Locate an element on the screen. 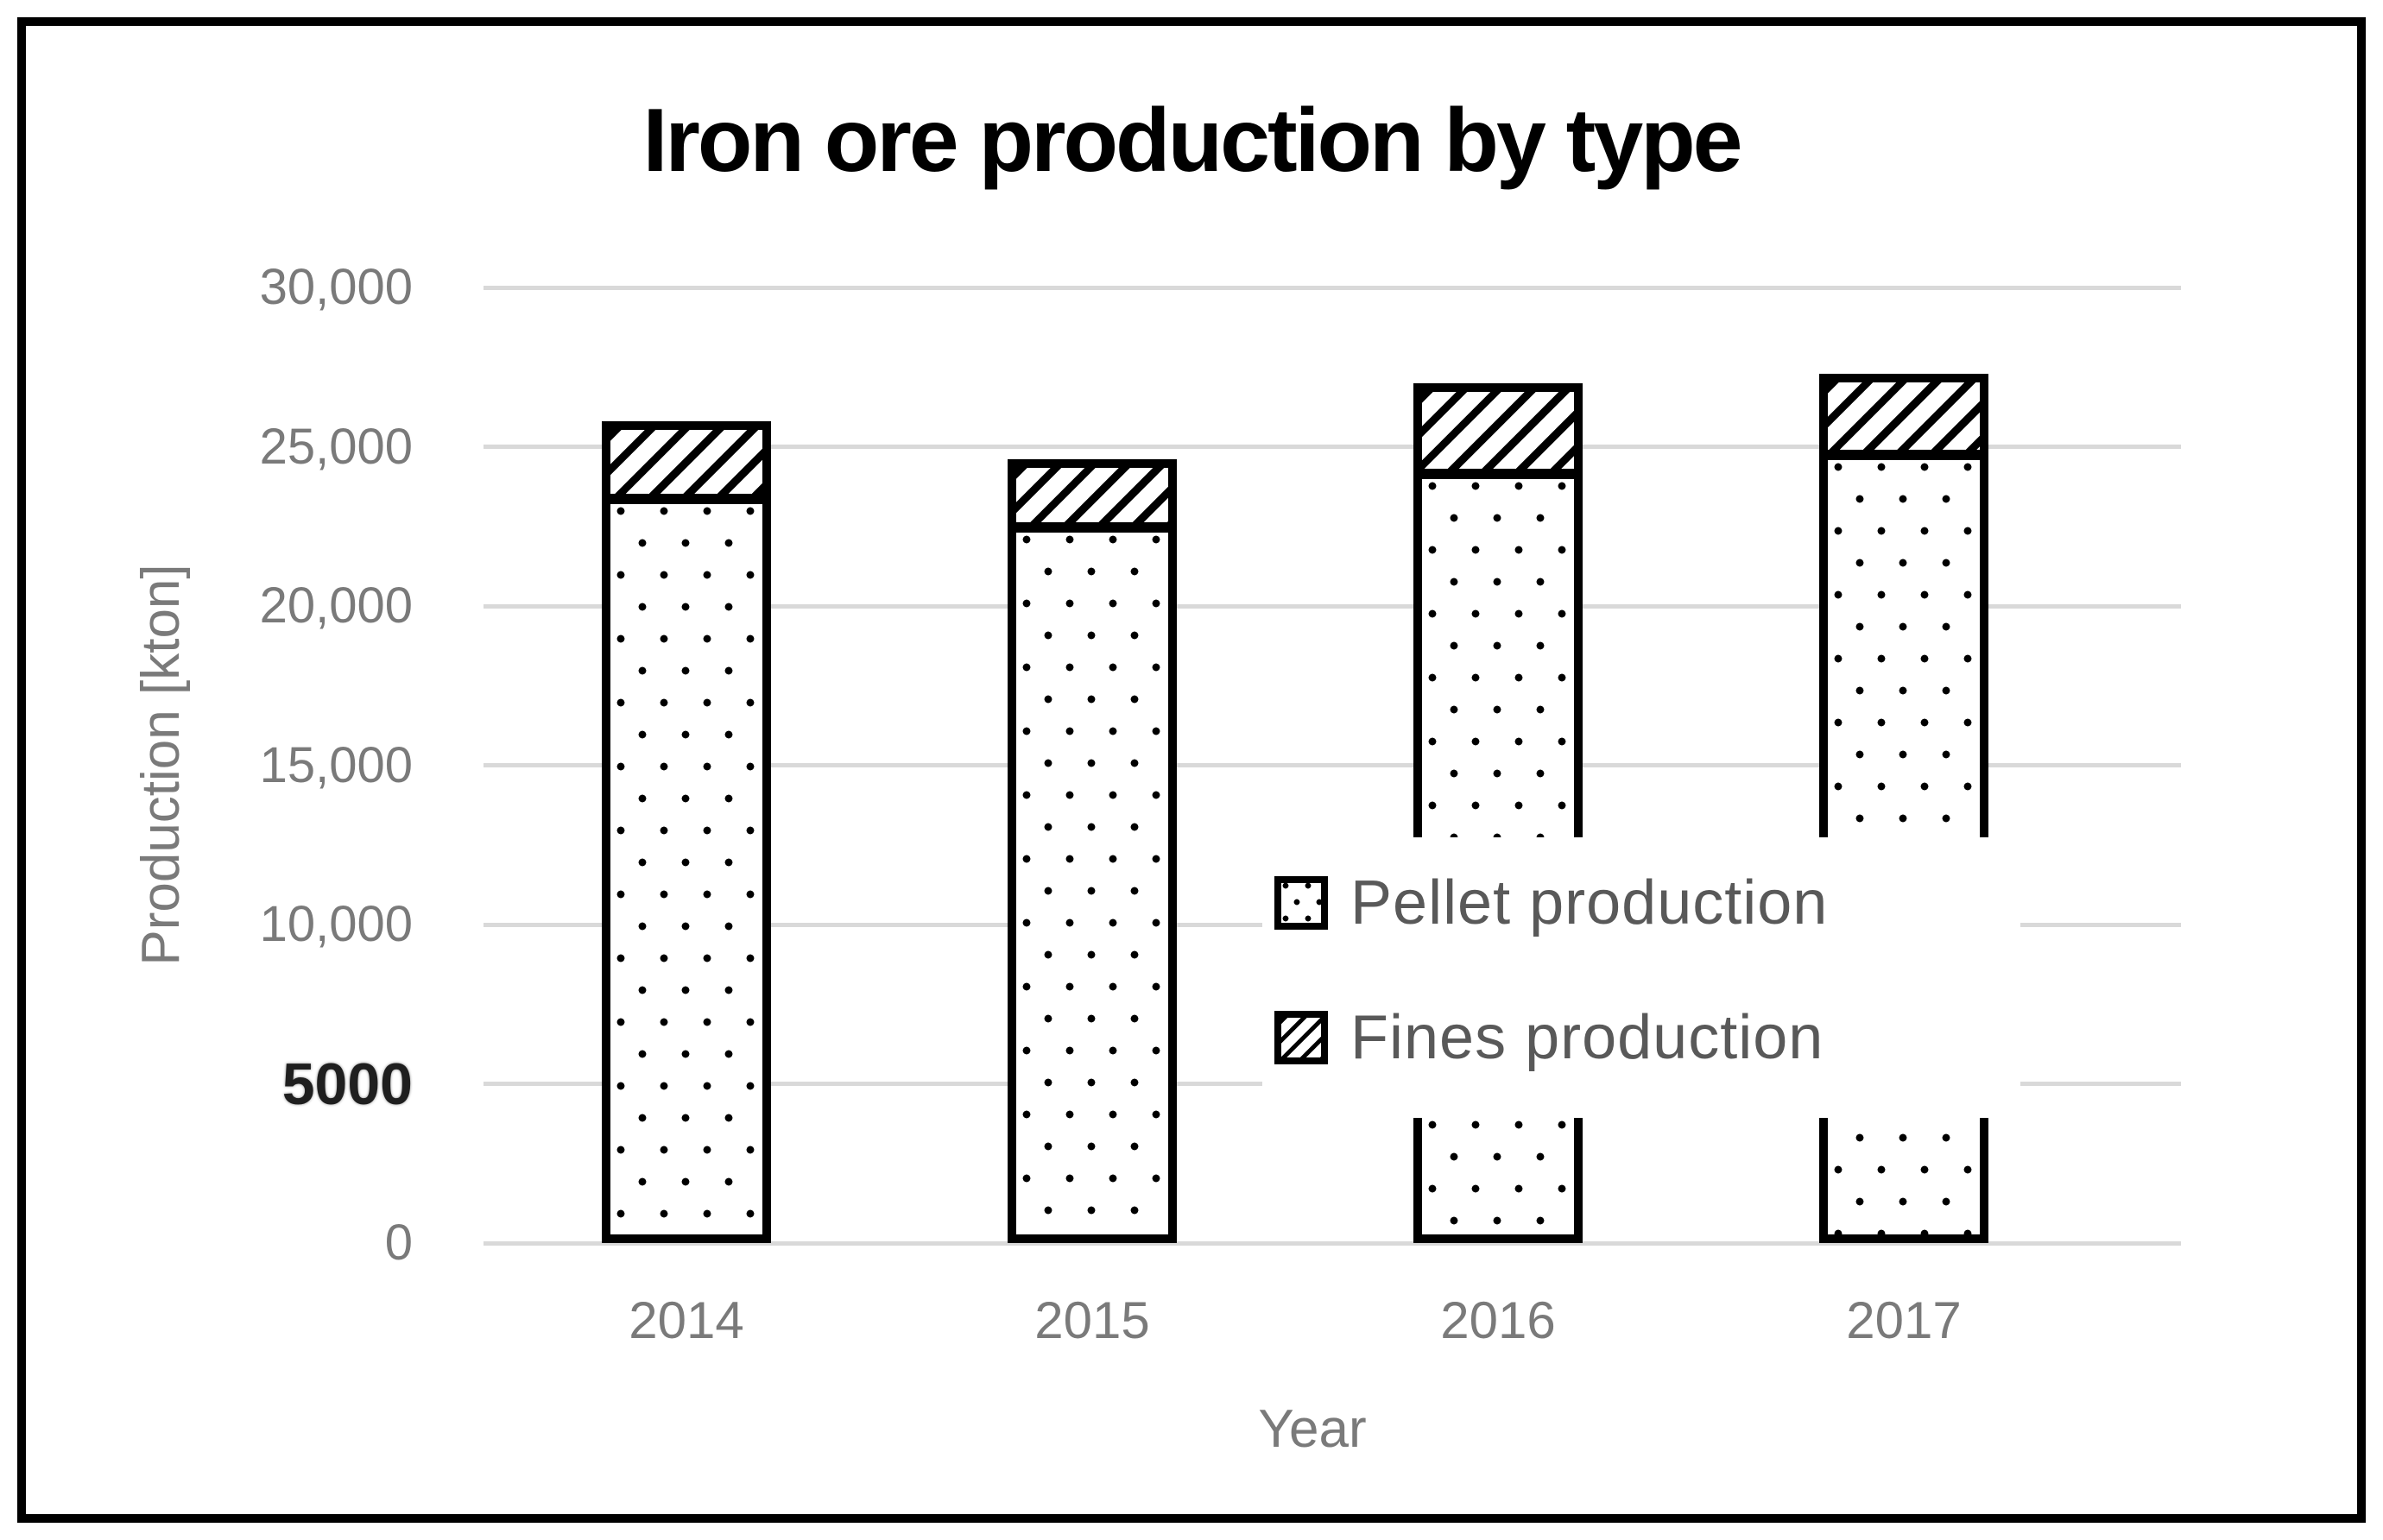 This screenshot has width=2383, height=1540. y-tick-label-25000: 25,000 is located at coordinates (336, 447).